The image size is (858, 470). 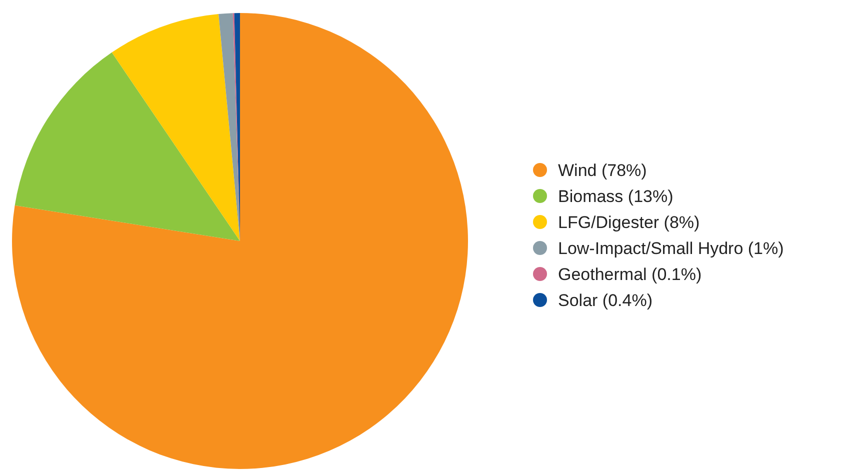 What do you see at coordinates (605, 300) in the screenshot?
I see `legend-label: Solar (0.4%)` at bounding box center [605, 300].